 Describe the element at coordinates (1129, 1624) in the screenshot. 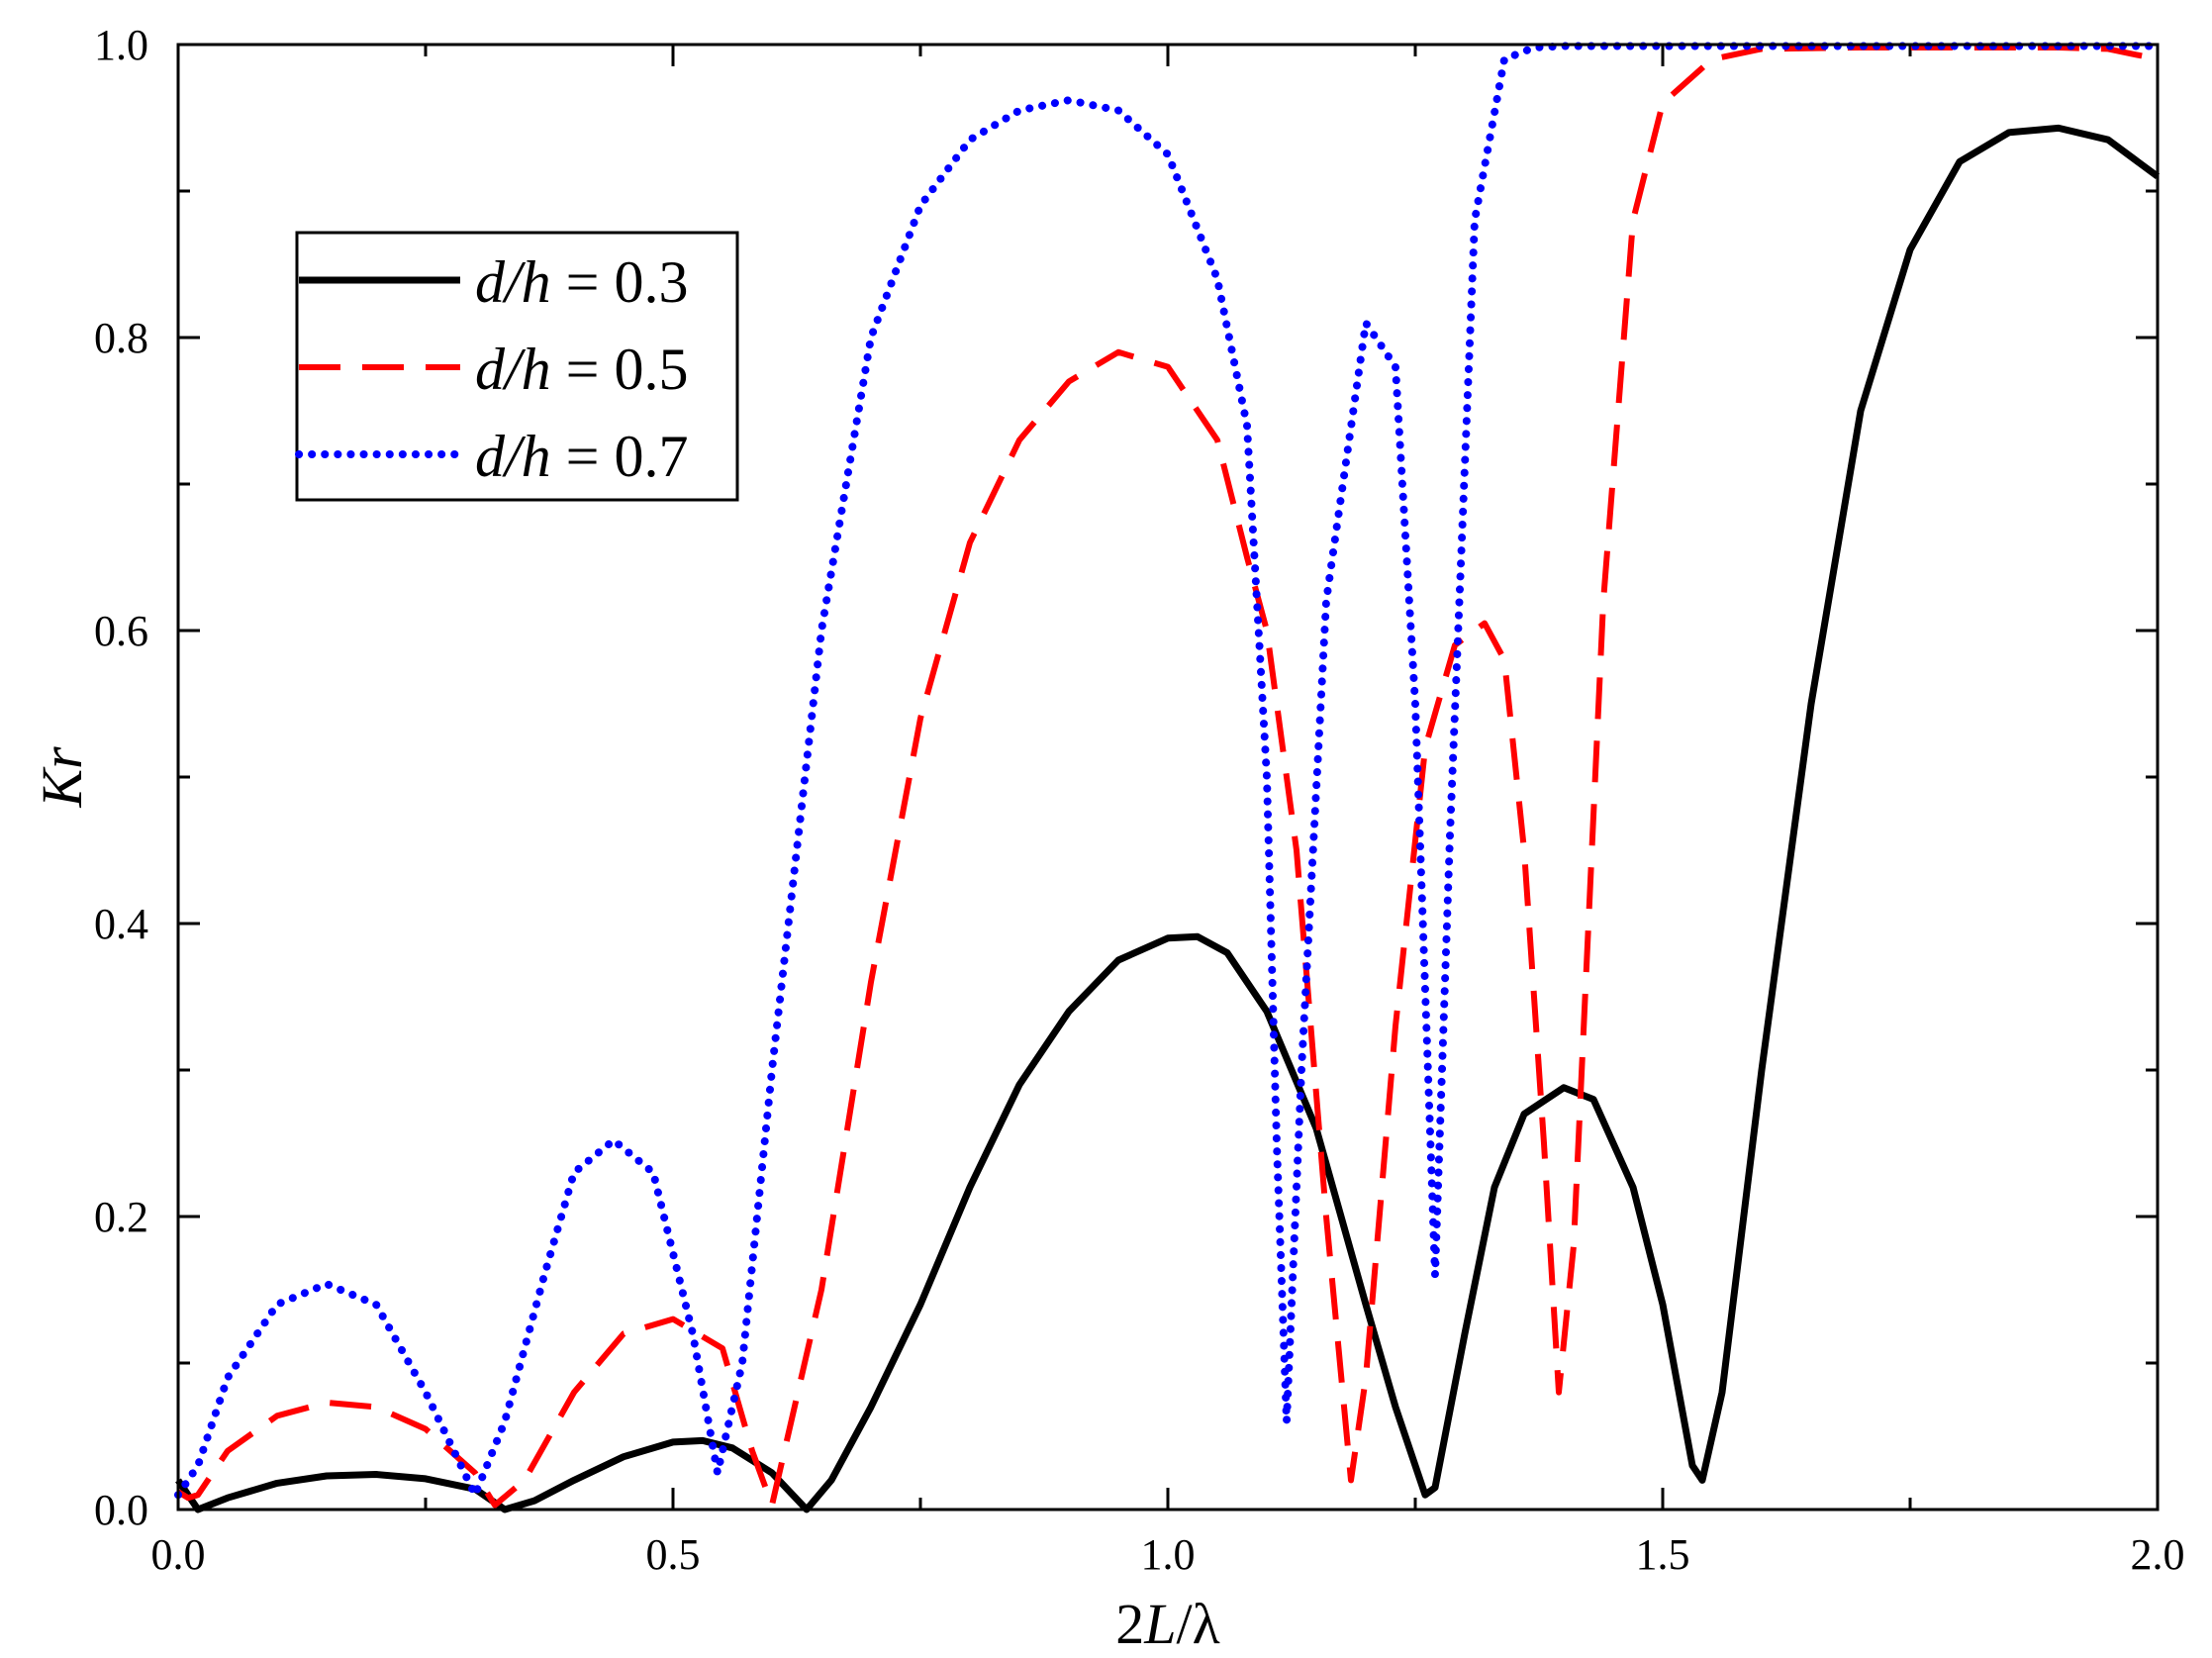

I see `x-axis-title-prefix: 2` at that location.